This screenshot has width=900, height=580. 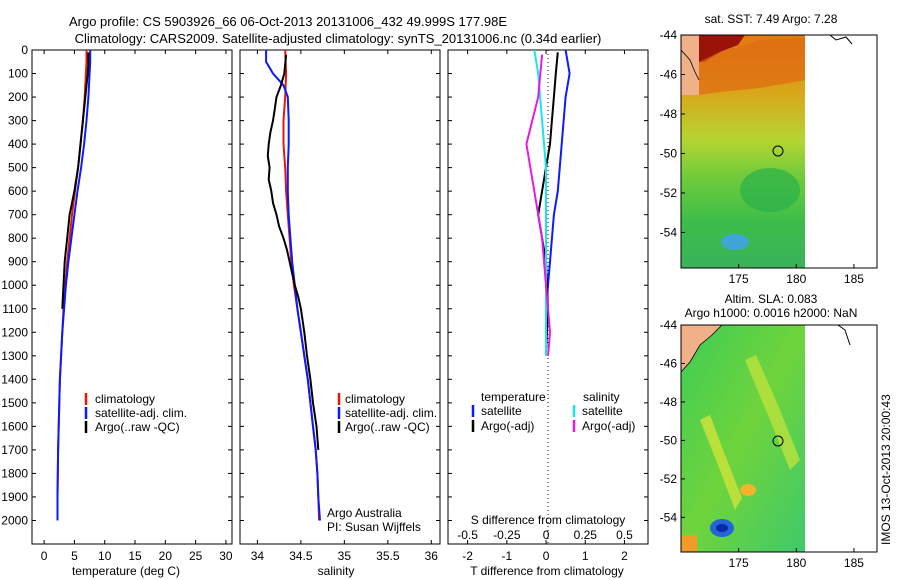 I want to click on sst-map-title: sat. SST: 7.49 Argo: 7.28, so click(x=771, y=19).